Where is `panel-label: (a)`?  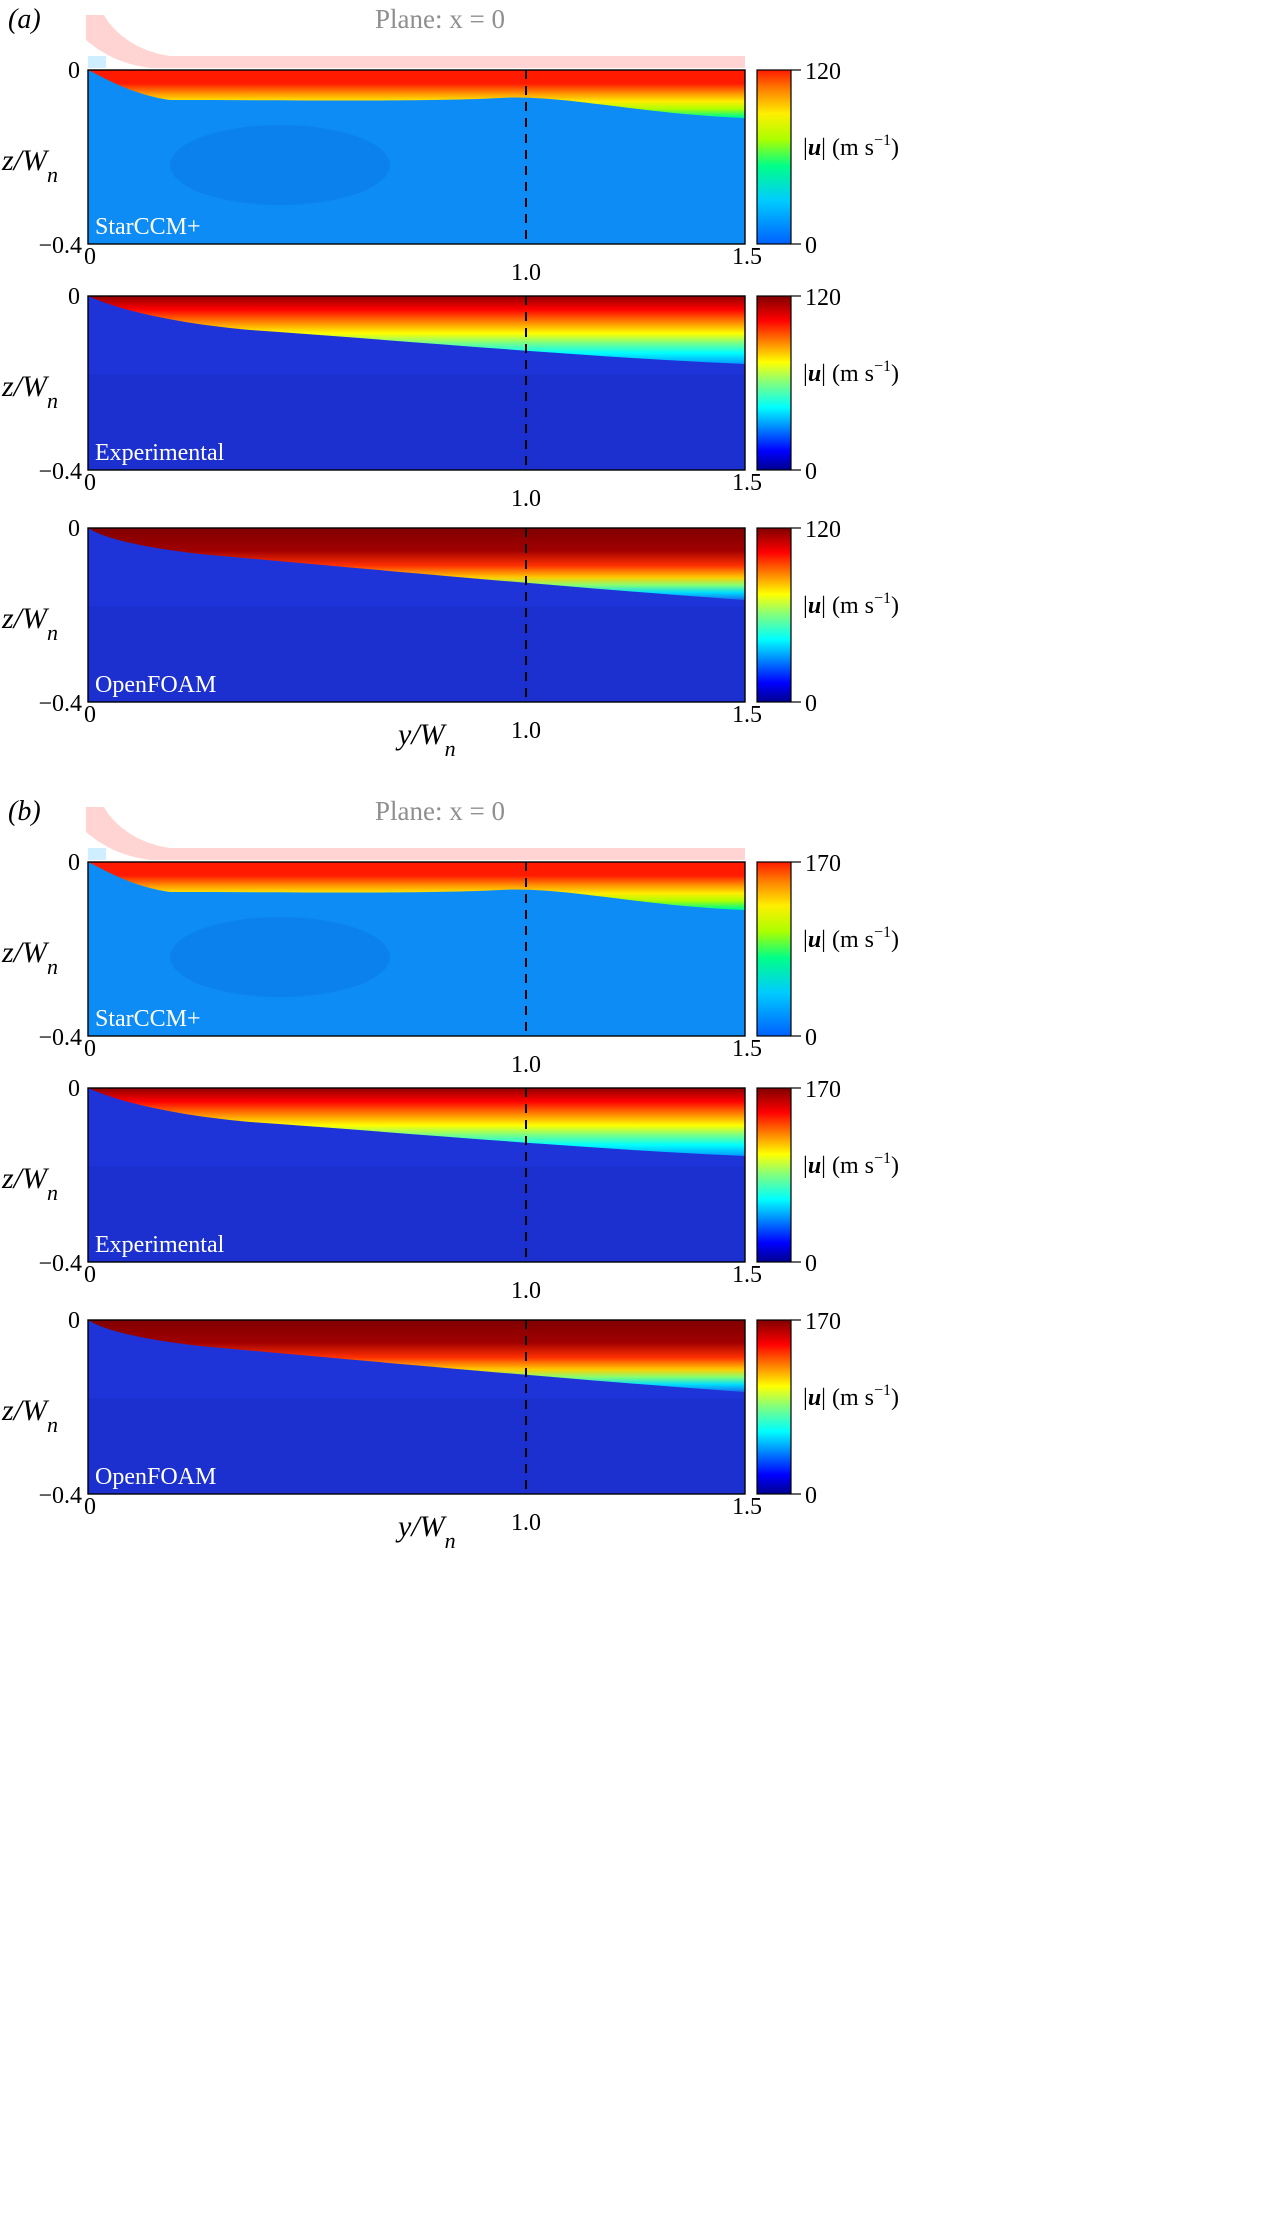 panel-label: (a) is located at coordinates (24, 19).